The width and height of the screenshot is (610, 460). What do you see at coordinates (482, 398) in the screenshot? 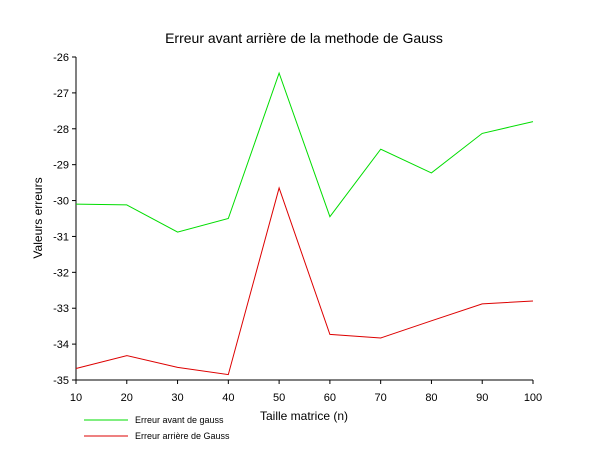
I see `x-tick-label: 90` at bounding box center [482, 398].